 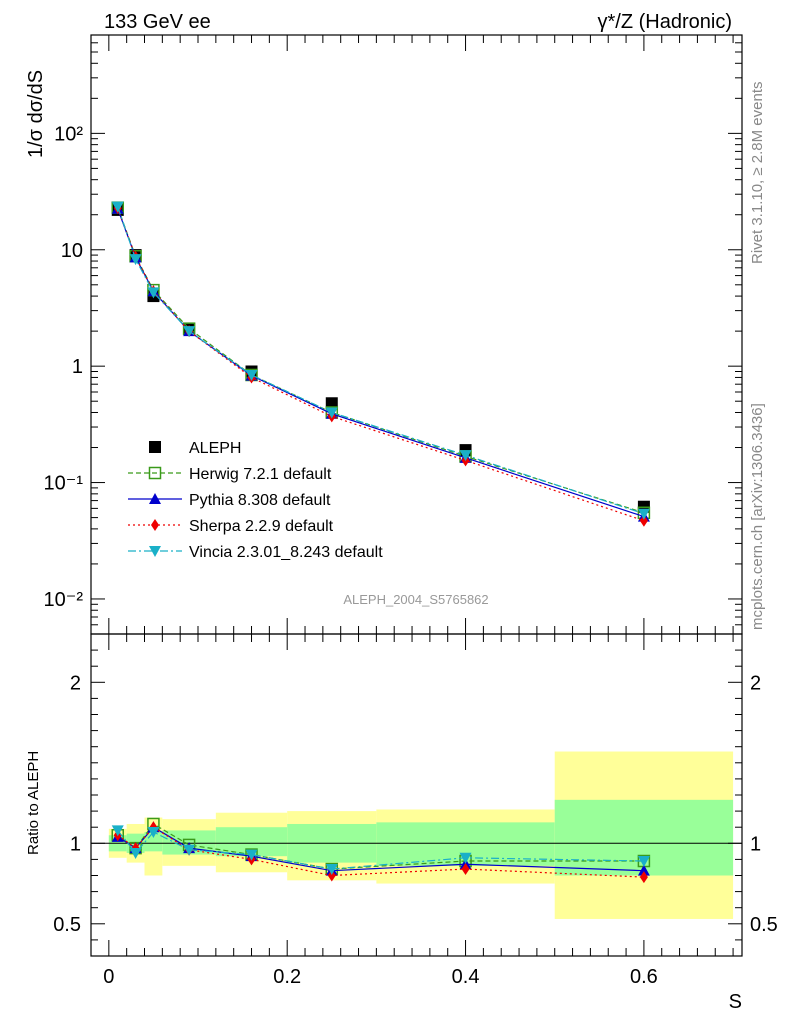 I want to click on header-left: 133 GeV ee, so click(x=157, y=22).